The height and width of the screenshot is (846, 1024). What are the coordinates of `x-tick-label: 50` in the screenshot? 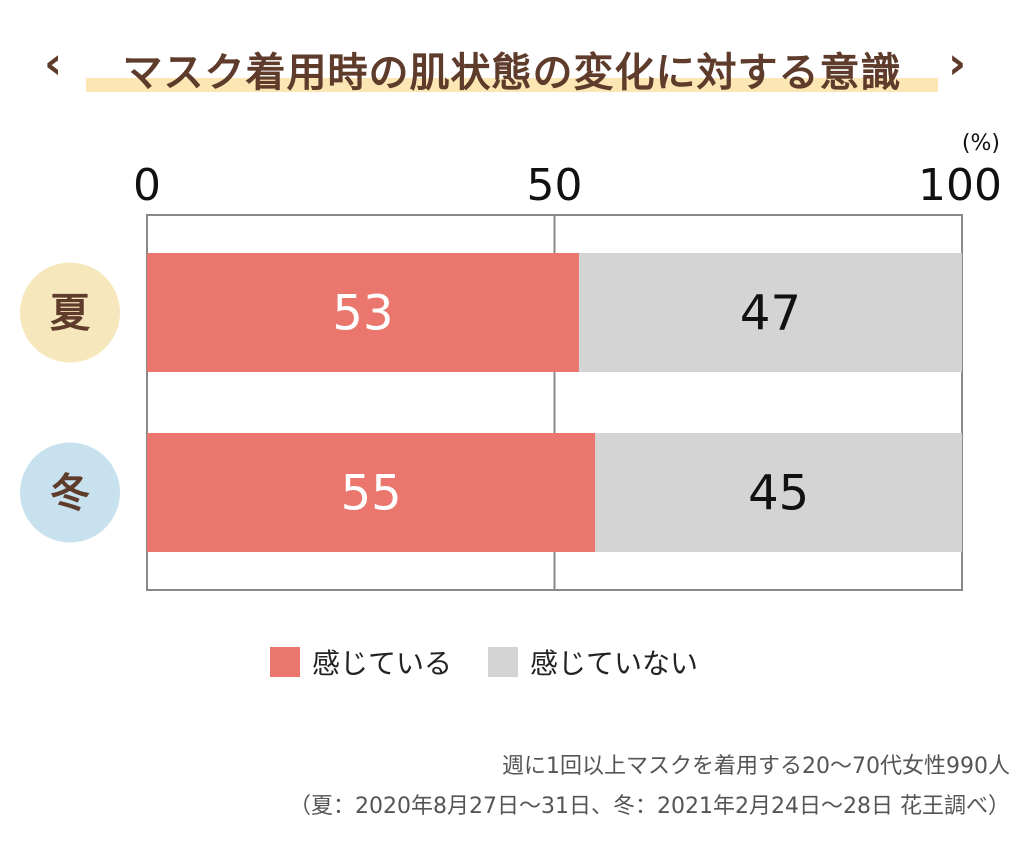 It's located at (555, 185).